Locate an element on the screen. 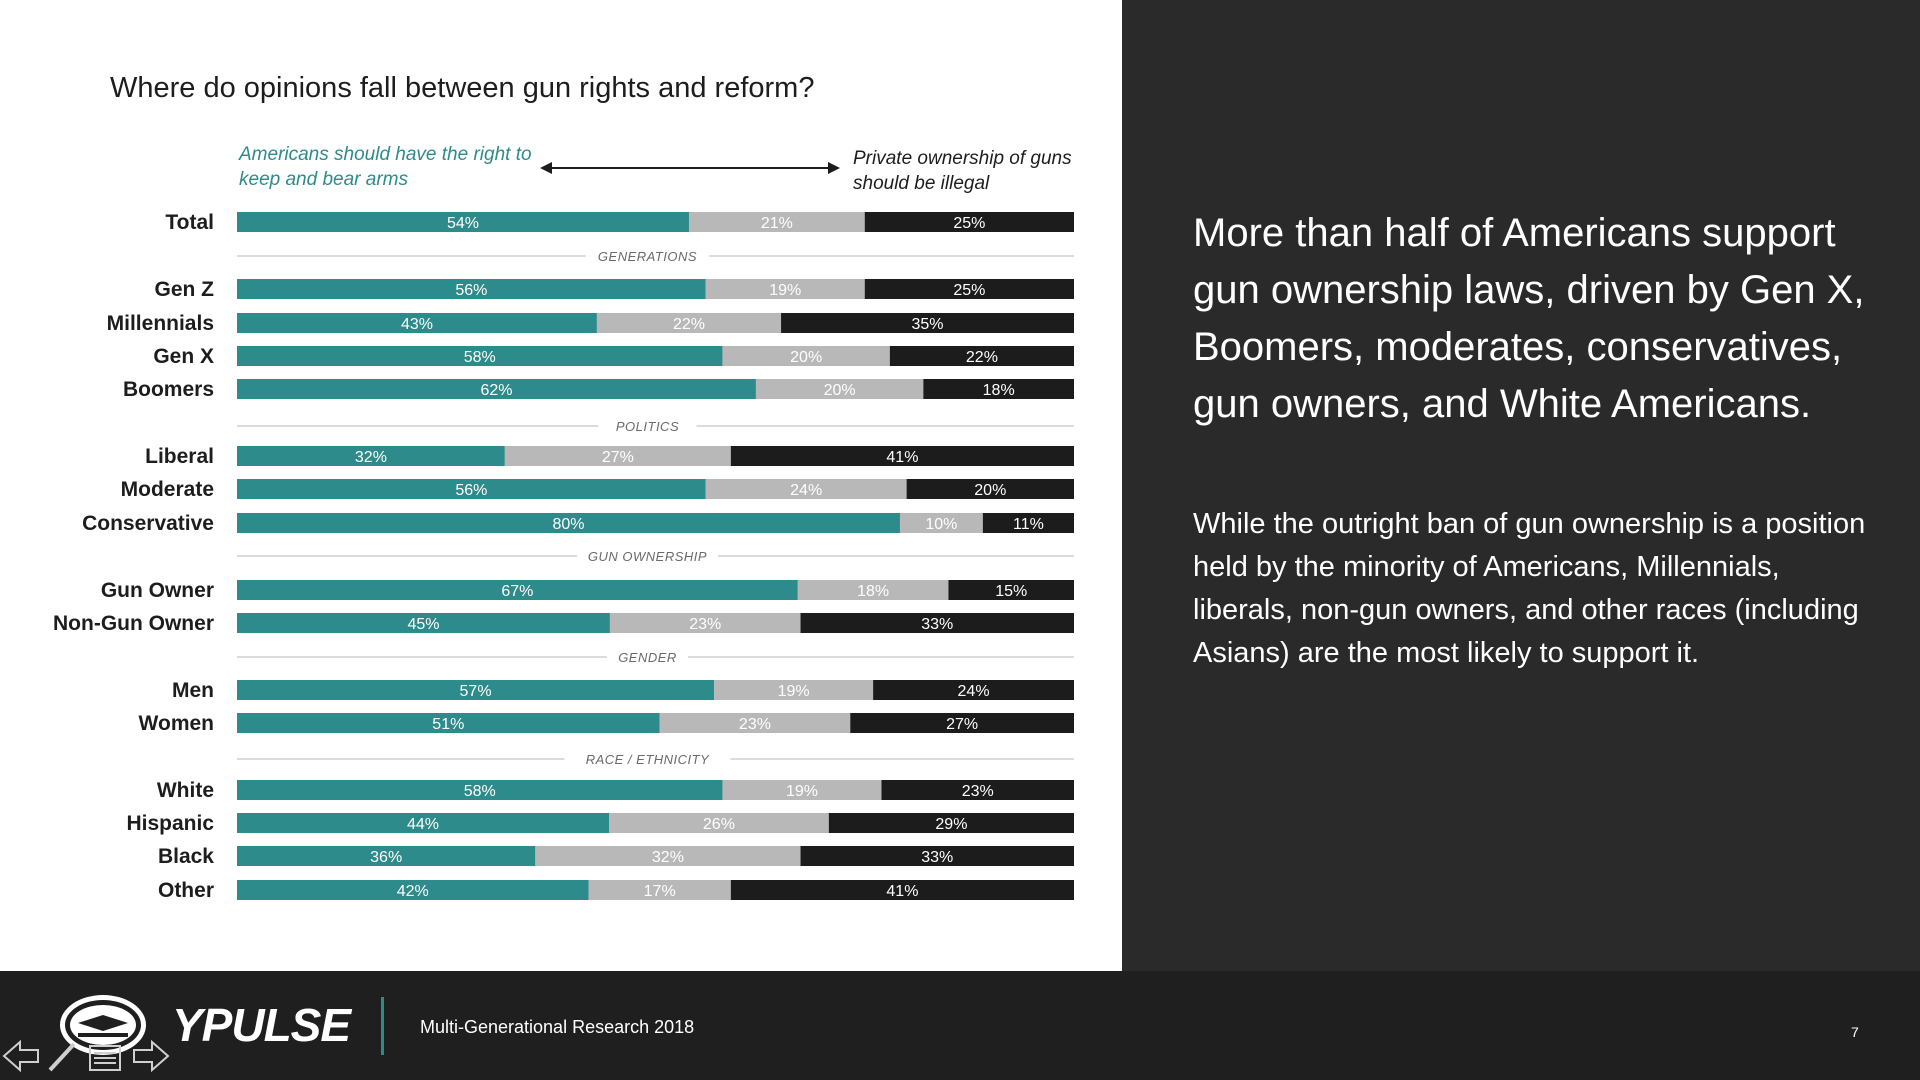 The width and height of the screenshot is (1920, 1080). double-arrow-icon is located at coordinates (690, 168).